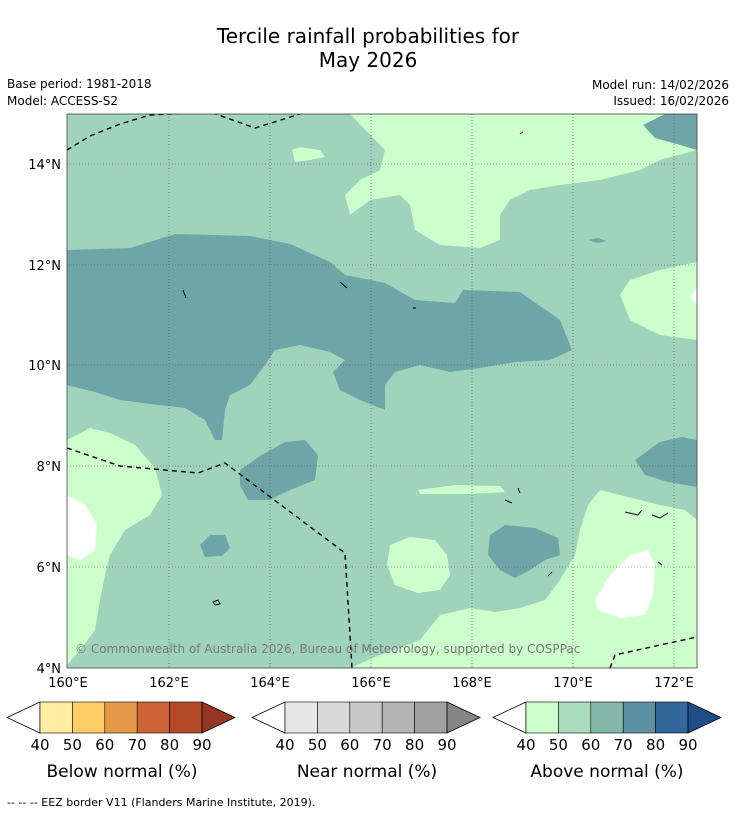 This screenshot has height=816, width=736. Describe the element at coordinates (461, 489) in the screenshot. I see `above-normal-40-strip` at that location.